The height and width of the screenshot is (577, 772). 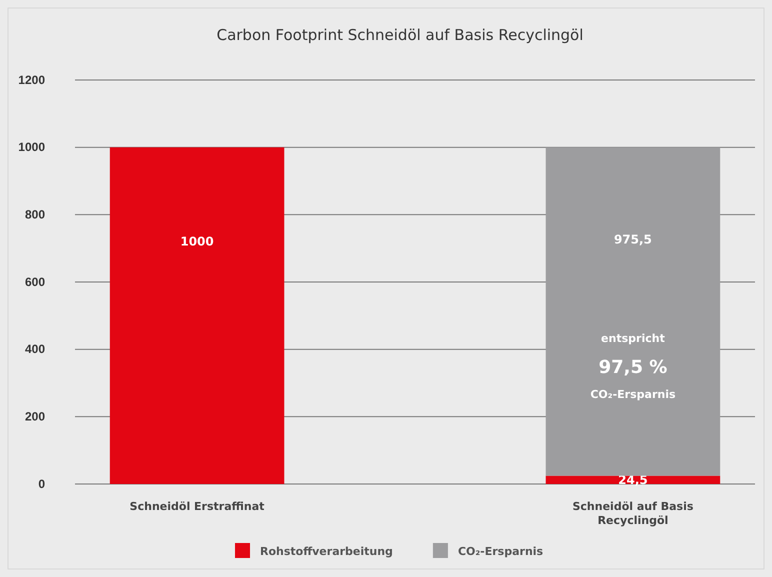 I want to click on annotation: CO₂-Ersparnis, so click(x=633, y=394).